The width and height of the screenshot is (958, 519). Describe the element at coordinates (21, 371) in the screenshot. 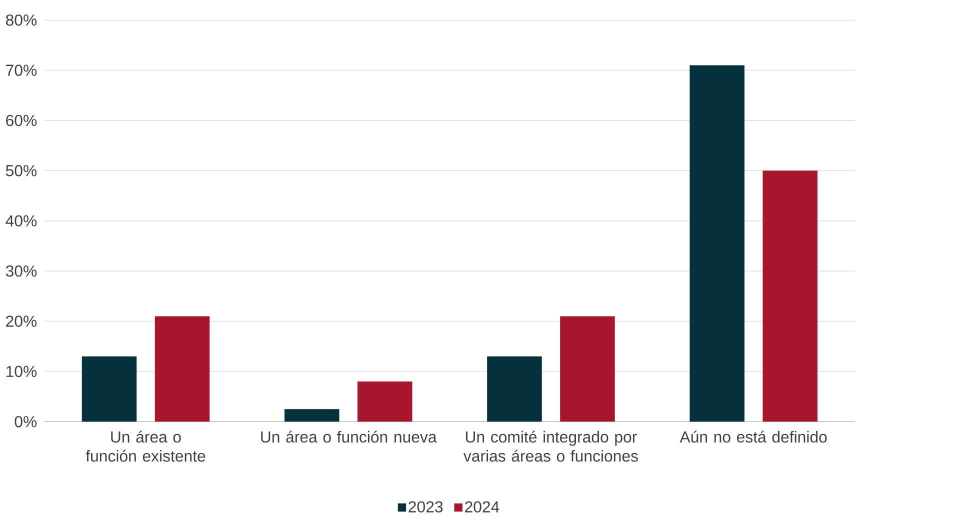

I see `y-tick-label: 10%` at that location.